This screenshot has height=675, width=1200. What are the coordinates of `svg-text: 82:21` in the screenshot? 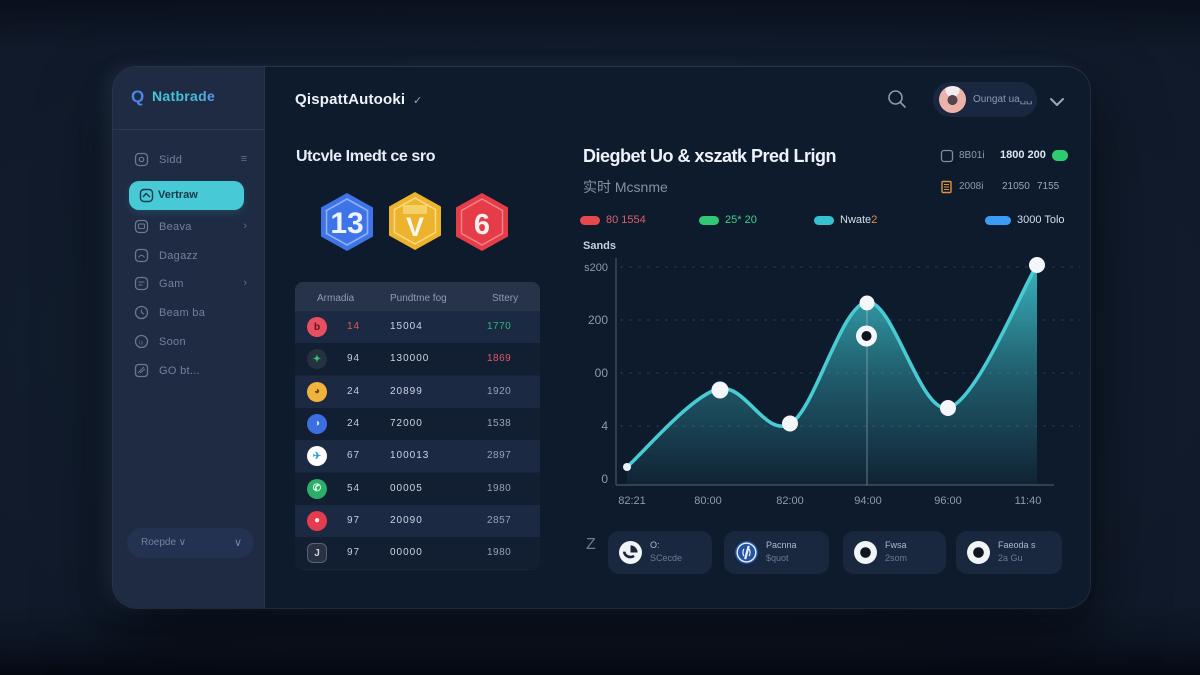 It's located at (632, 501).